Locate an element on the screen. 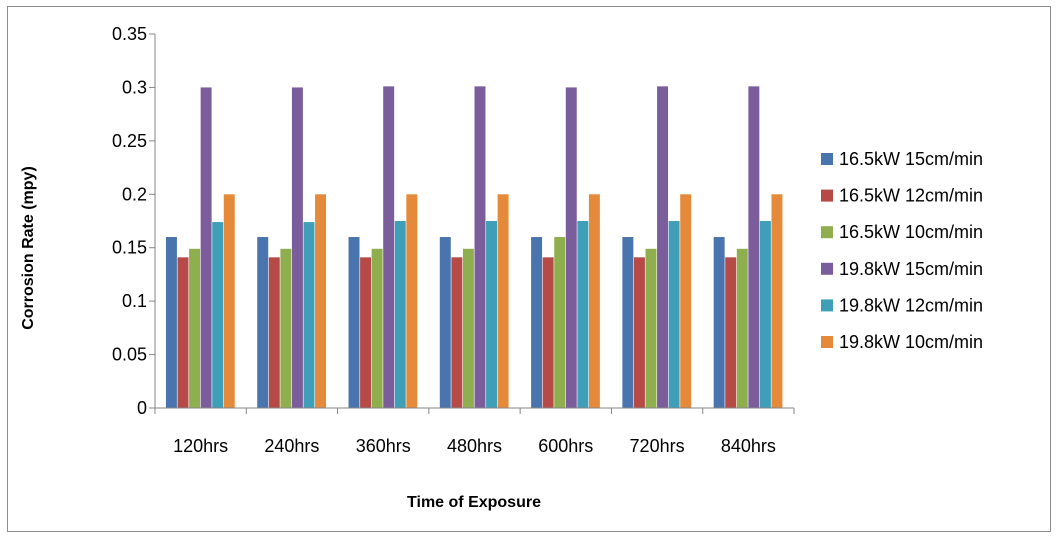 The image size is (1060, 541). x-tick-label: 600hrs is located at coordinates (565, 446).